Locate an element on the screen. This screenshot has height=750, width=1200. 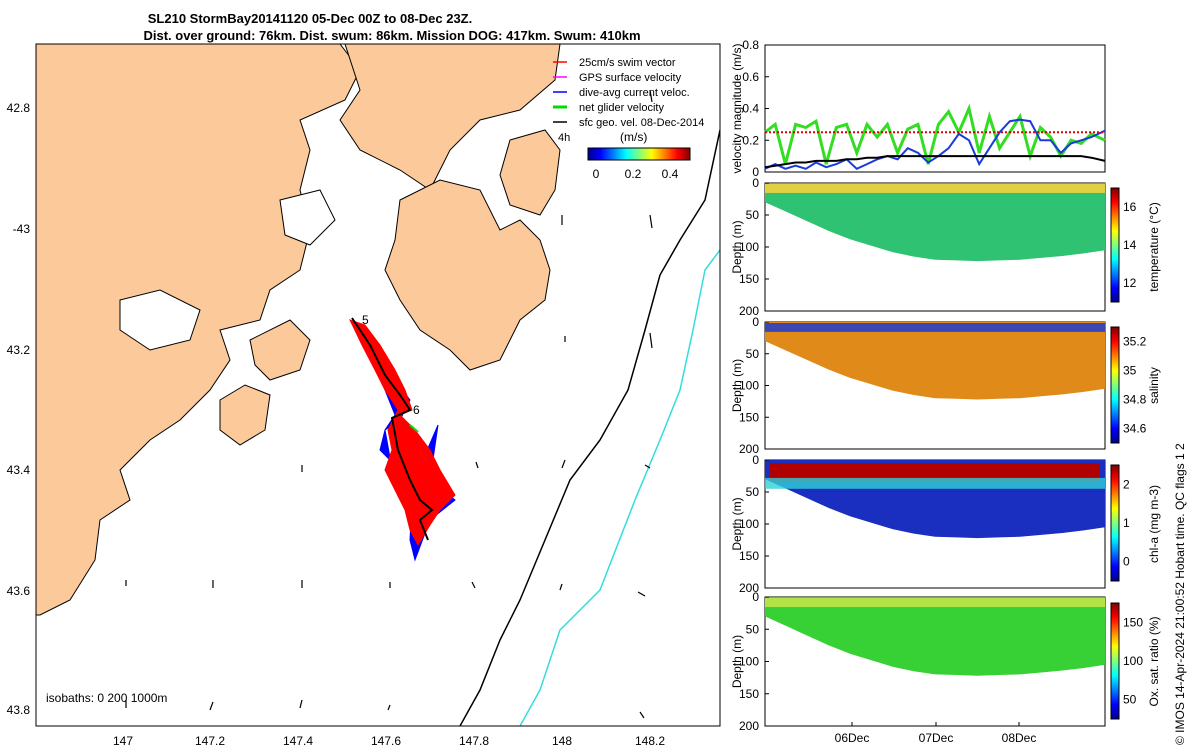
velocity-axes is located at coordinates (935, 108).